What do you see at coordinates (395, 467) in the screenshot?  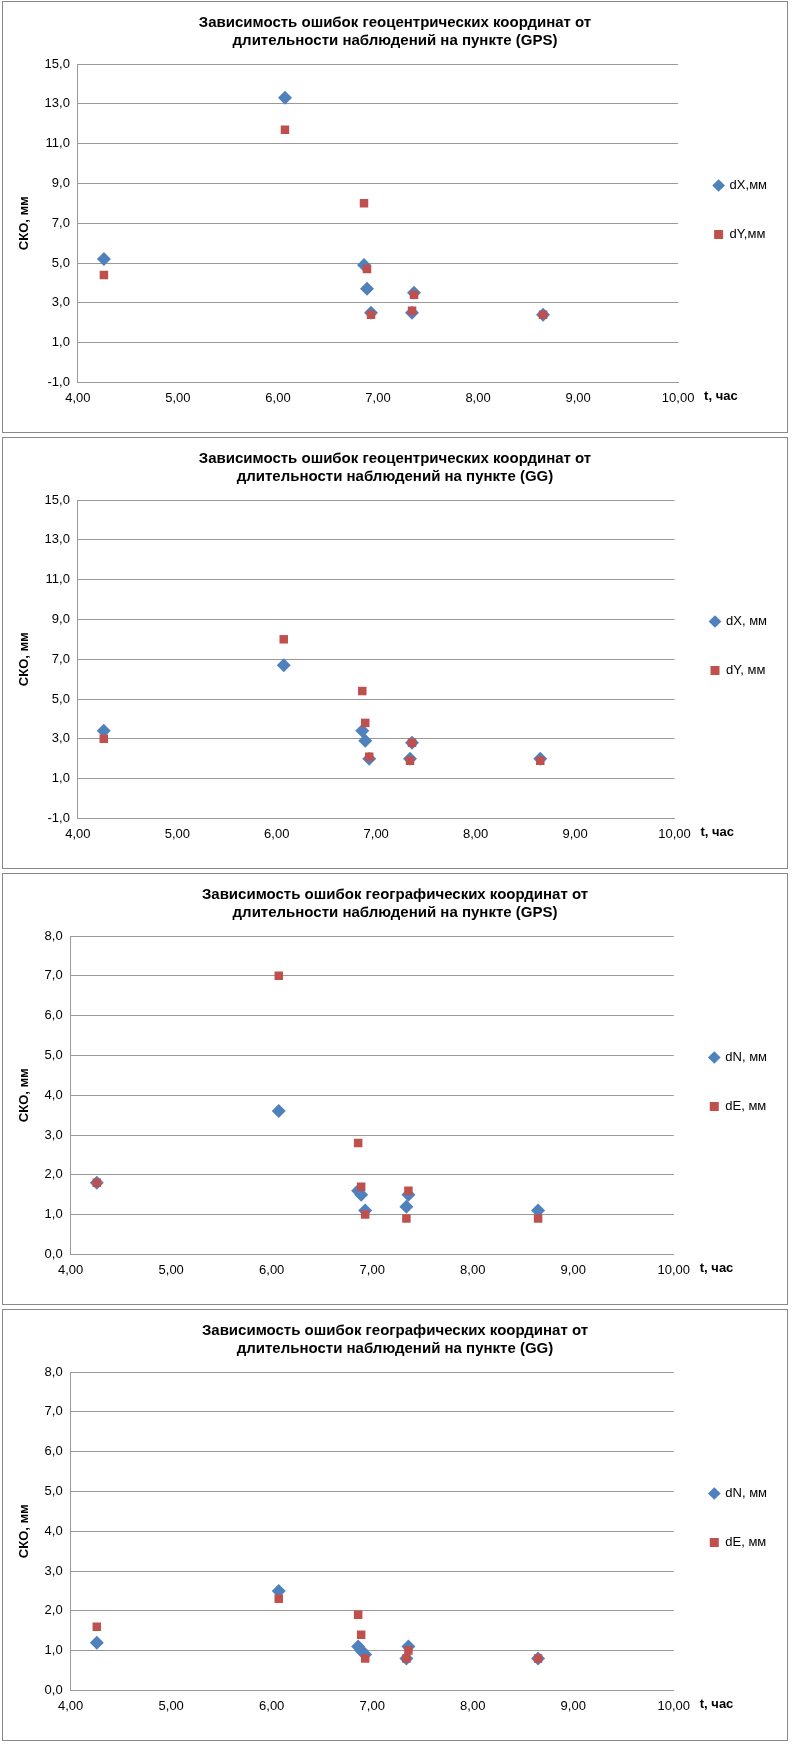 I see `chart-title: Зависимость ошибок геоцентрических координат от длительности наблюдений на пункте (GG)` at bounding box center [395, 467].